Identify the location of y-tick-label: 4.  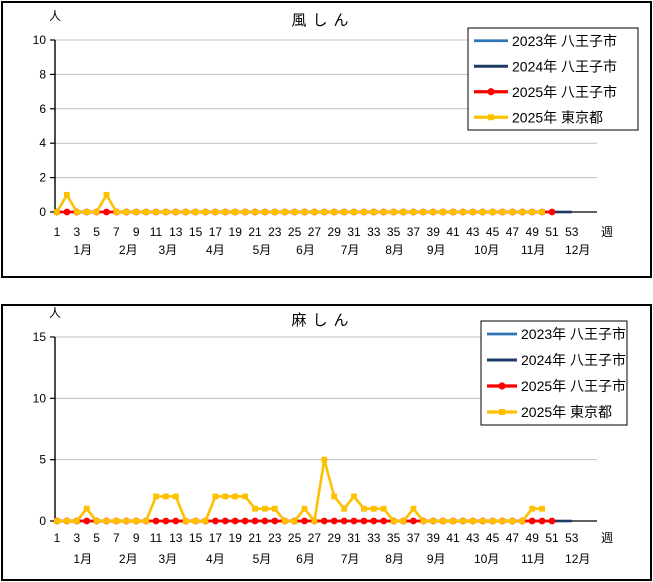
(42, 143).